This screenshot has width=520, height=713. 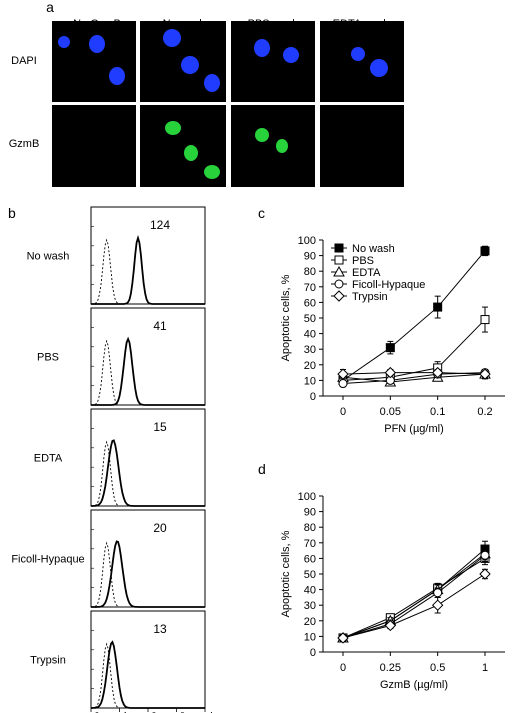 What do you see at coordinates (262, 469) in the screenshot?
I see `panel-label-d: d` at bounding box center [262, 469].